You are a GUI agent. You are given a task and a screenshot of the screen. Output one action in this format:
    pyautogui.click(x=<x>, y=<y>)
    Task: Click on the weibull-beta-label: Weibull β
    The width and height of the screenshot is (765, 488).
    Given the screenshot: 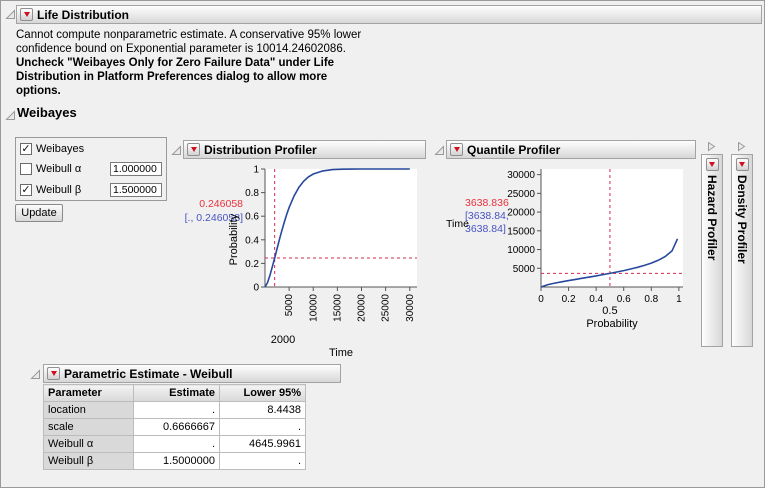 What is the action you would take?
    pyautogui.click(x=59, y=189)
    